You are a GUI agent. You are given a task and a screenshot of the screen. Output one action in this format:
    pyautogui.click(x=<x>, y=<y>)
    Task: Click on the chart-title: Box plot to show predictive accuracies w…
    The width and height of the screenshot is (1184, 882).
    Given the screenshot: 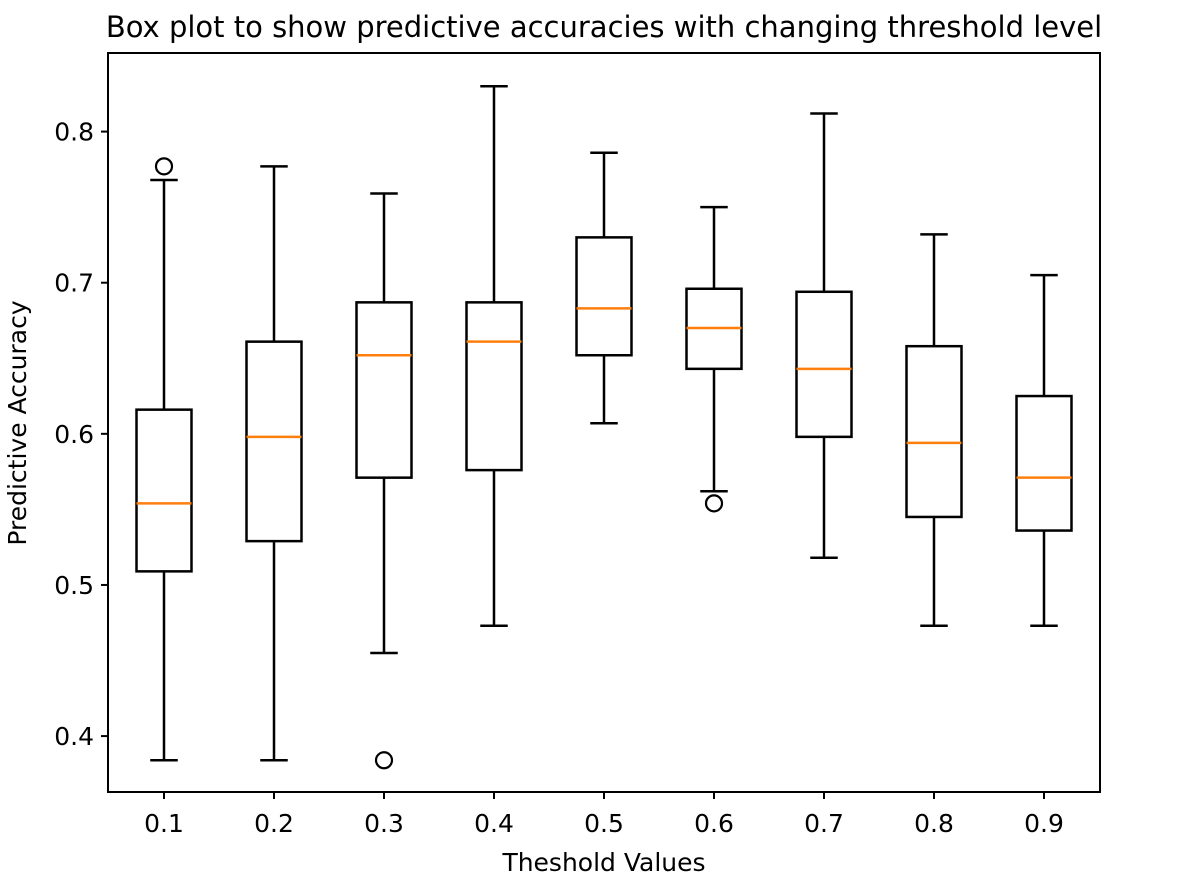 What is the action you would take?
    pyautogui.click(x=604, y=27)
    